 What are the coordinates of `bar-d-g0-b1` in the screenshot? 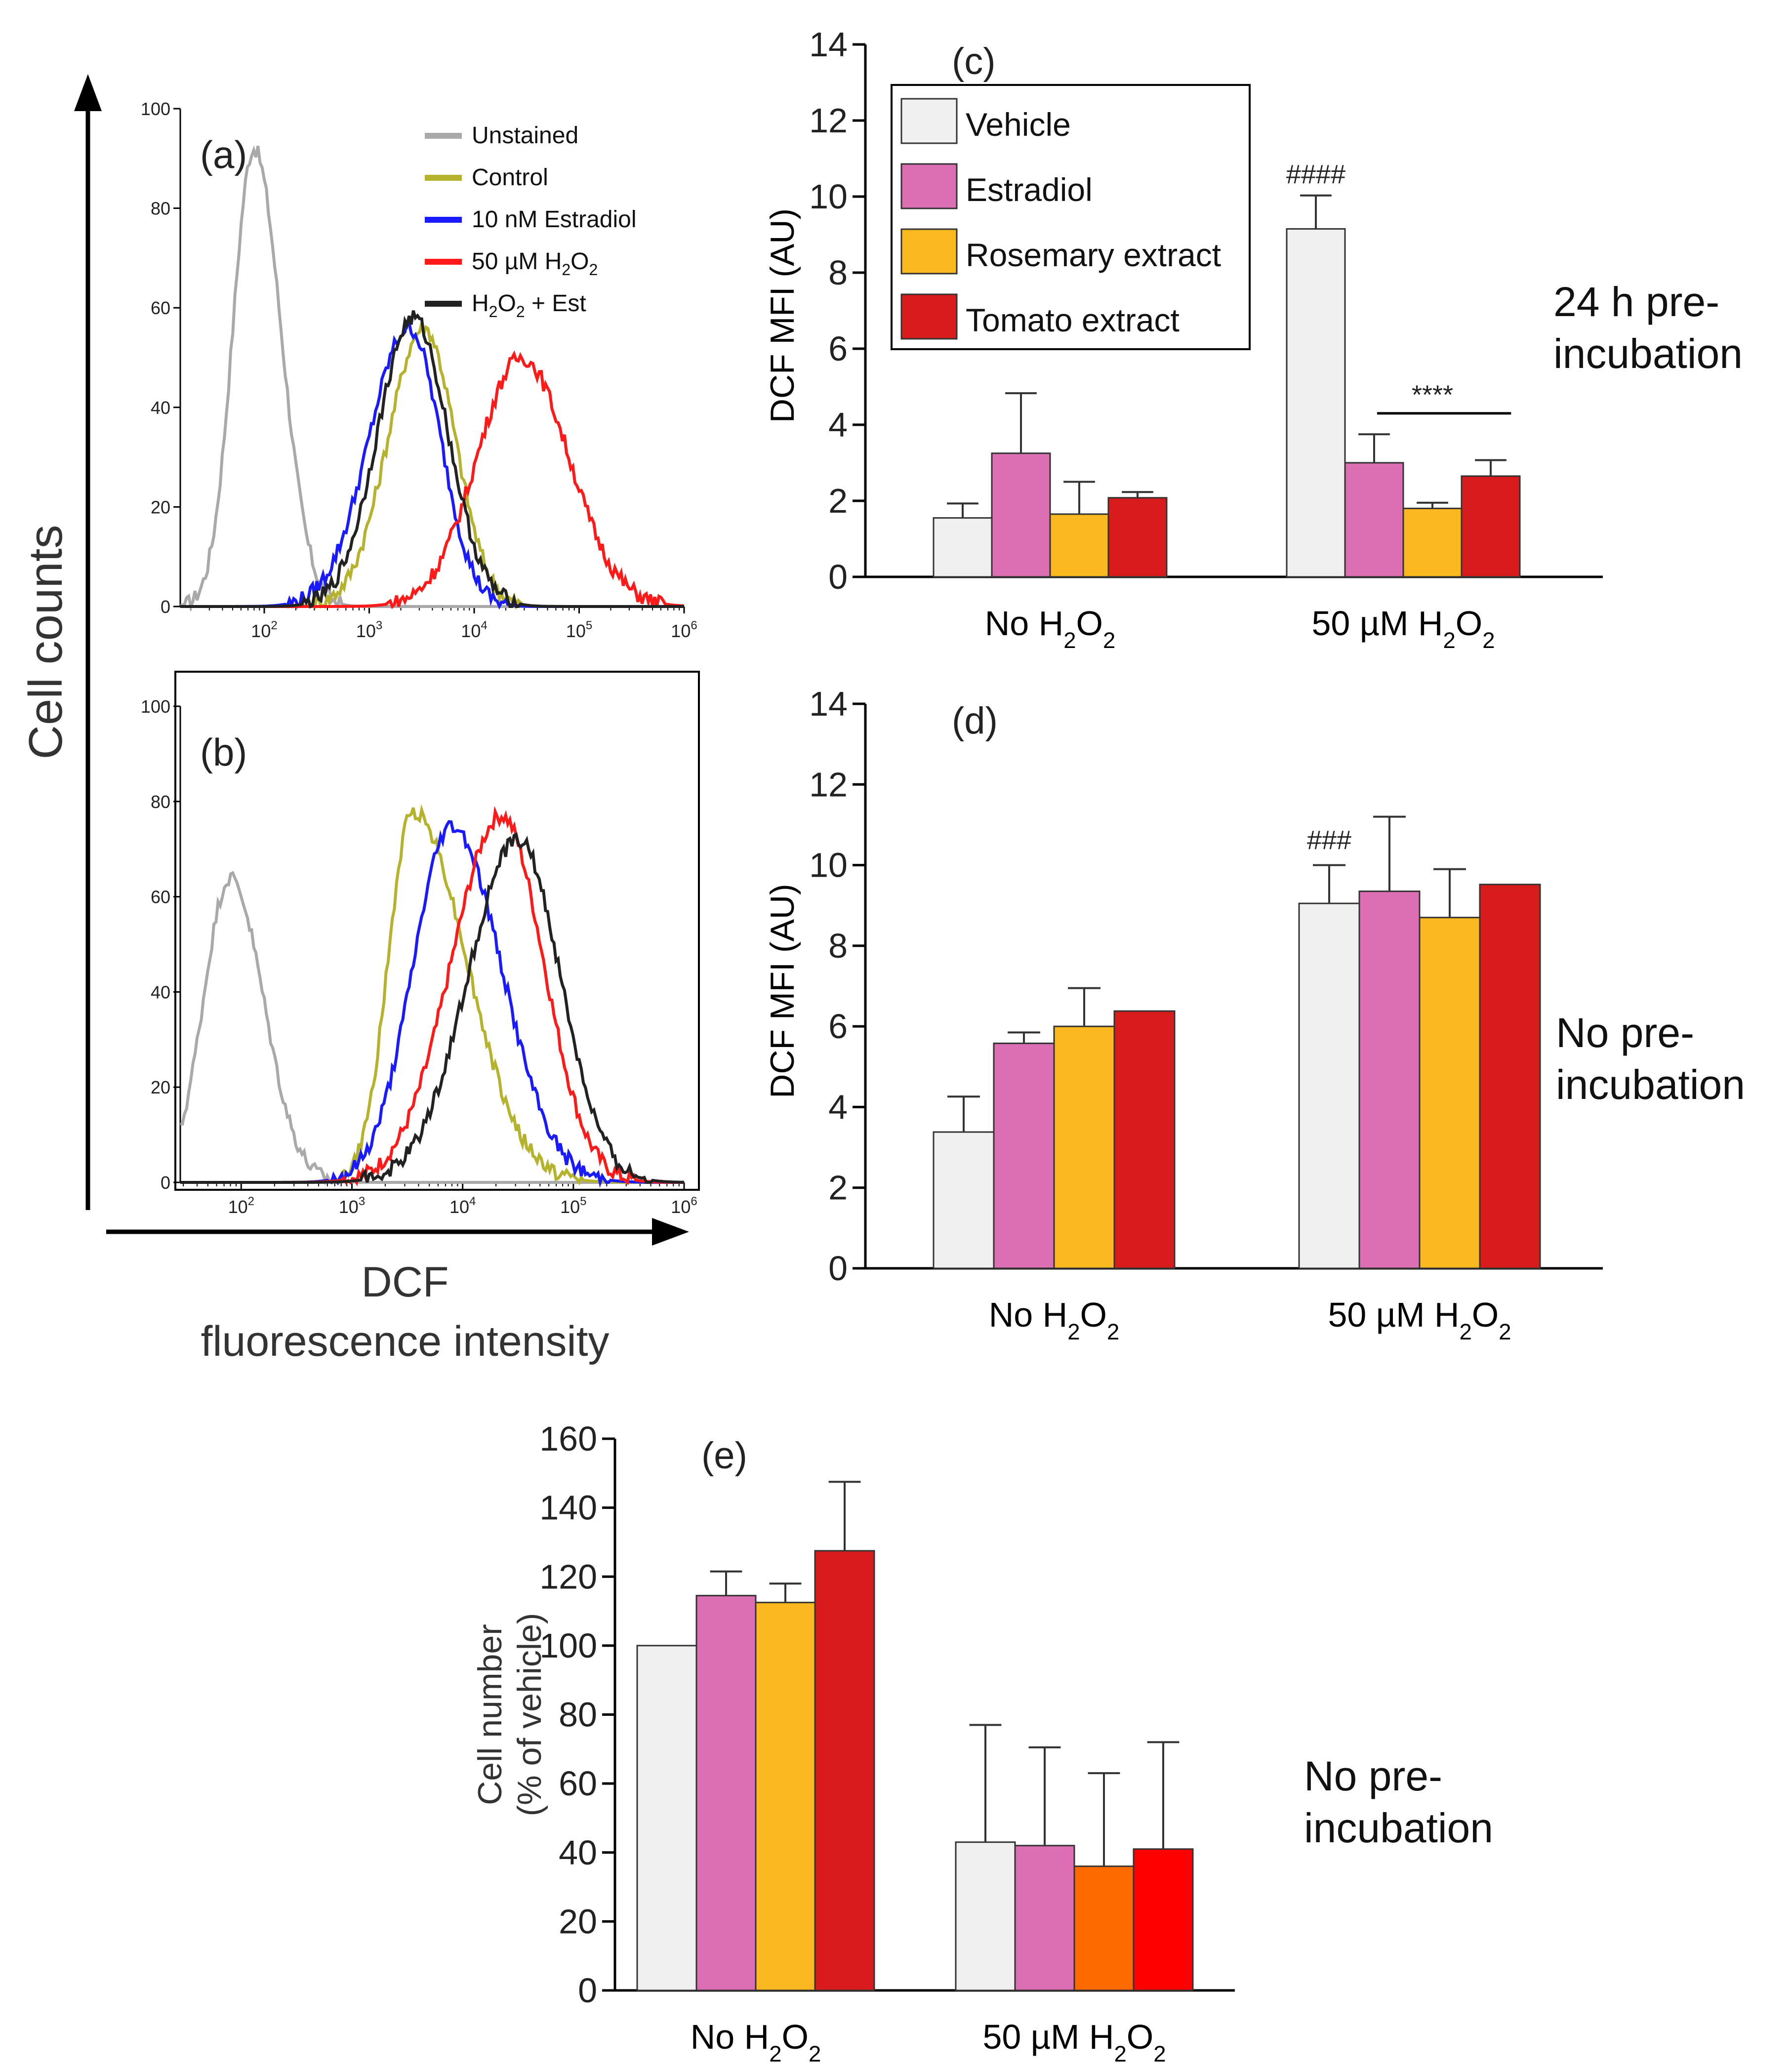 It's located at (1024, 1155).